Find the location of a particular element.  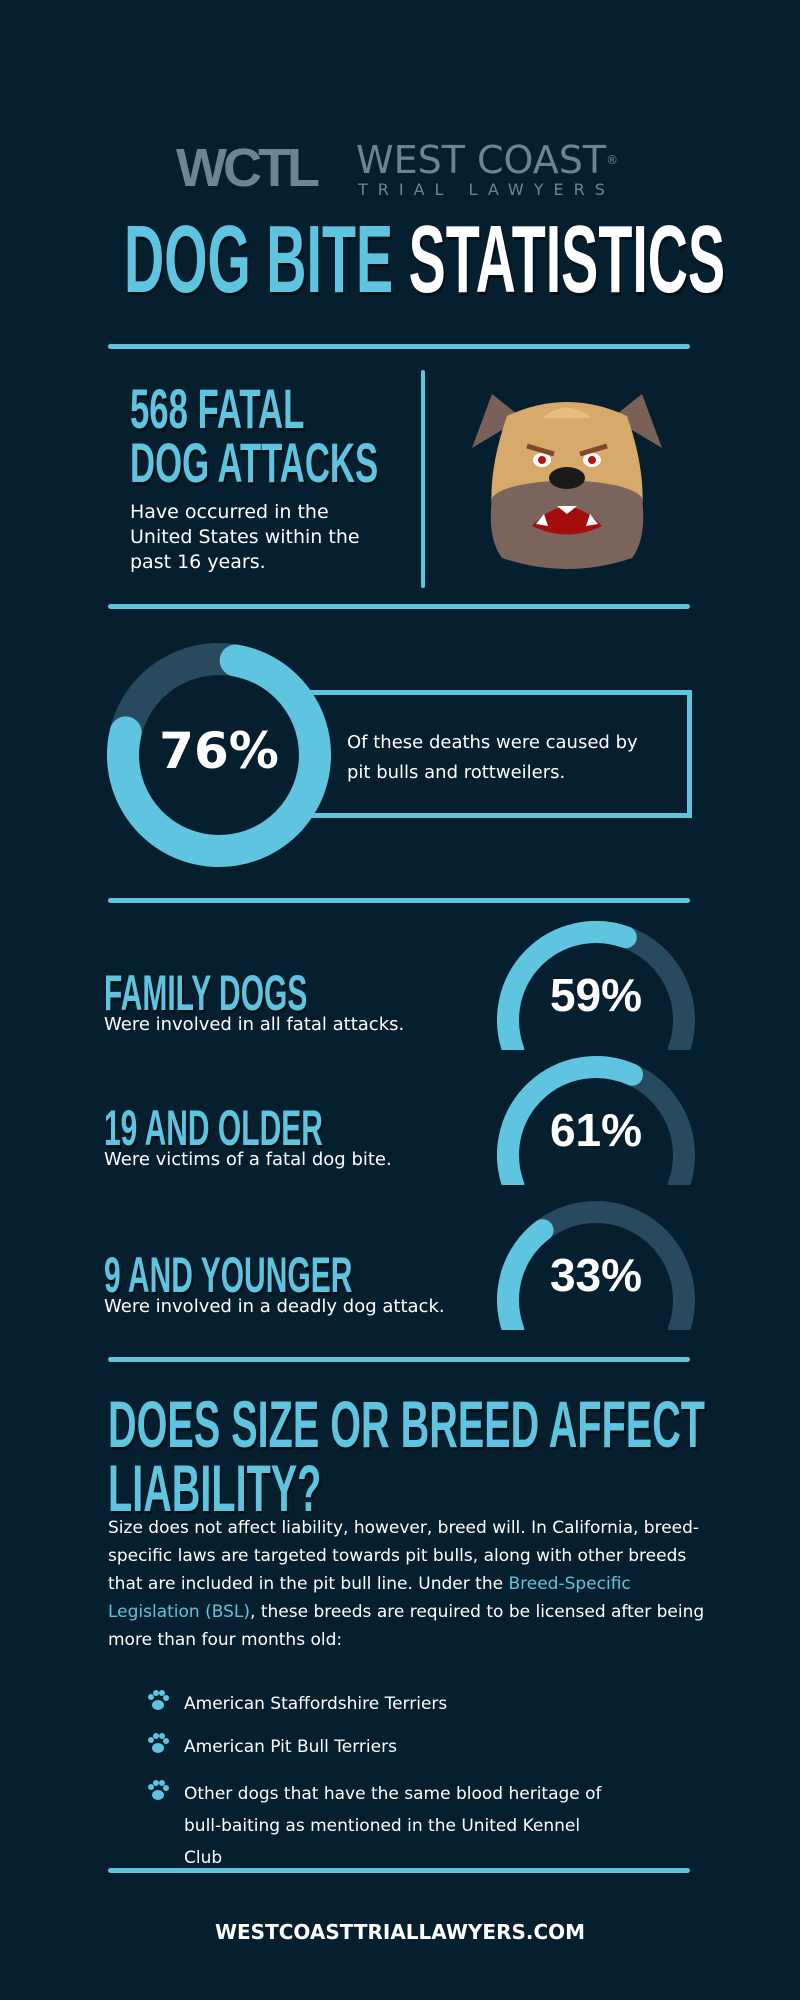

title-part2: STATISTICS is located at coordinates (567, 259).